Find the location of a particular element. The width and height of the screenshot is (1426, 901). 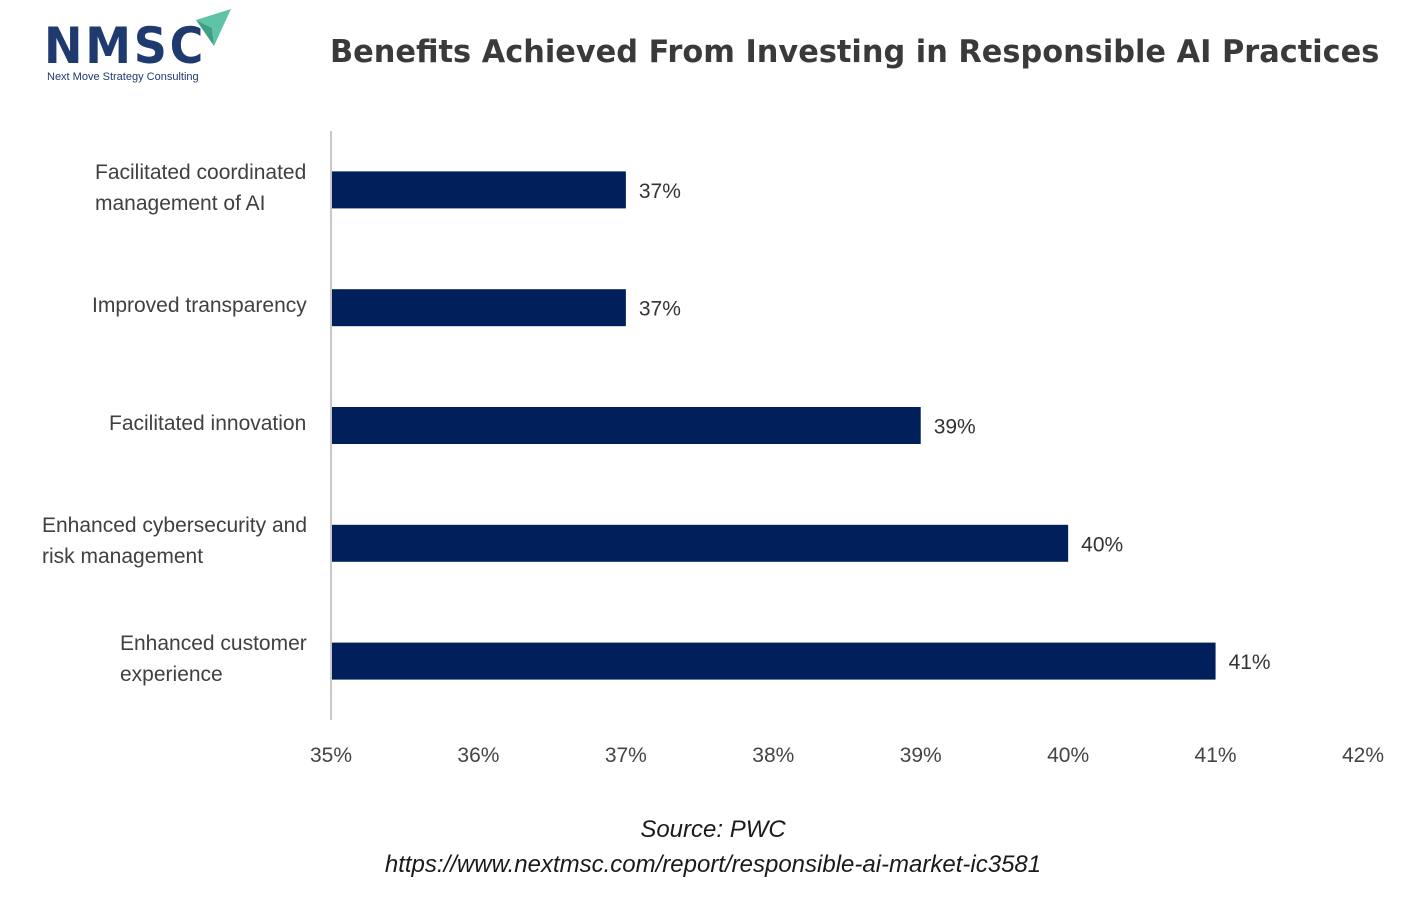

x-tick-label: 40% is located at coordinates (1068, 755).